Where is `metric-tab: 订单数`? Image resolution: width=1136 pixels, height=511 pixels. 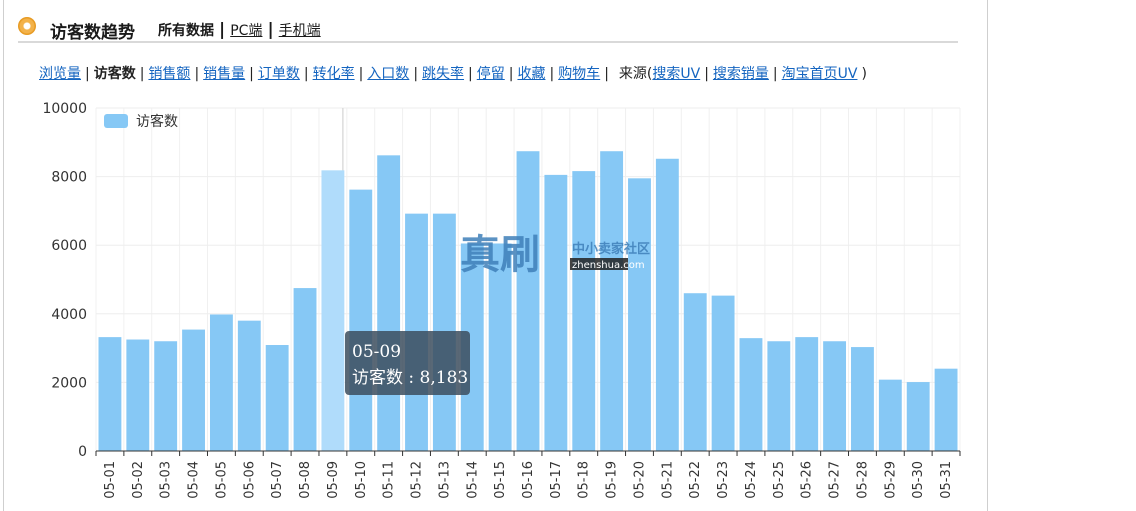 metric-tab: 订单数 is located at coordinates (278, 74).